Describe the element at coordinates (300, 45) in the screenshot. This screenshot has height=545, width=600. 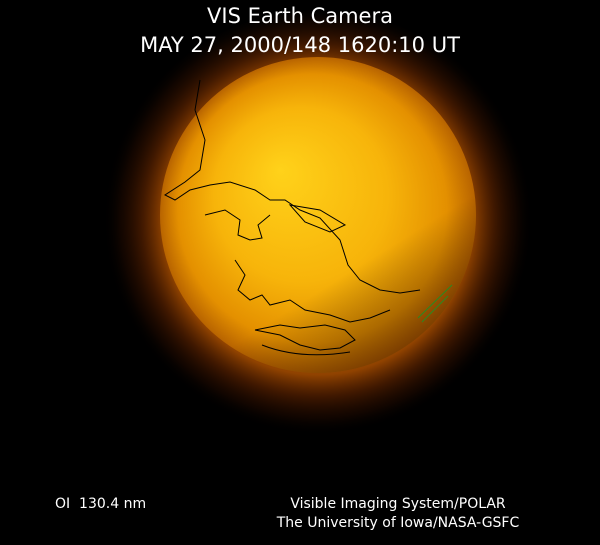
I see `timestamp: MAY 27, 2000/148 1620:10 UT` at that location.